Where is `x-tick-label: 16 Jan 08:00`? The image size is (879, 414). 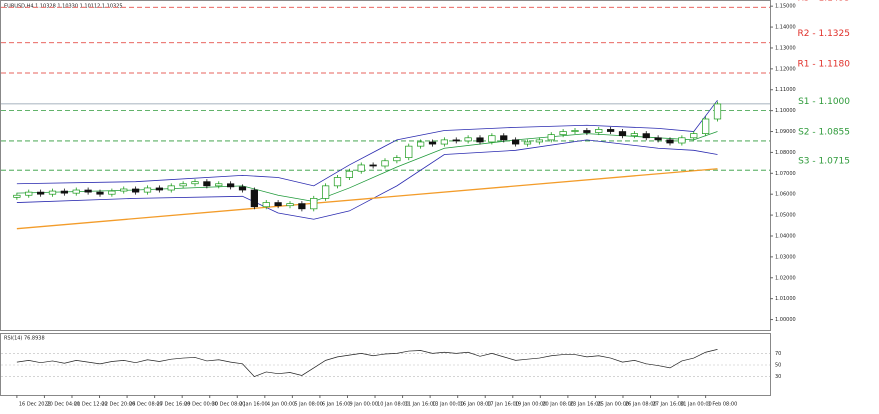
x-tick-label: 16 Jan 08:00 is located at coordinates (476, 405).